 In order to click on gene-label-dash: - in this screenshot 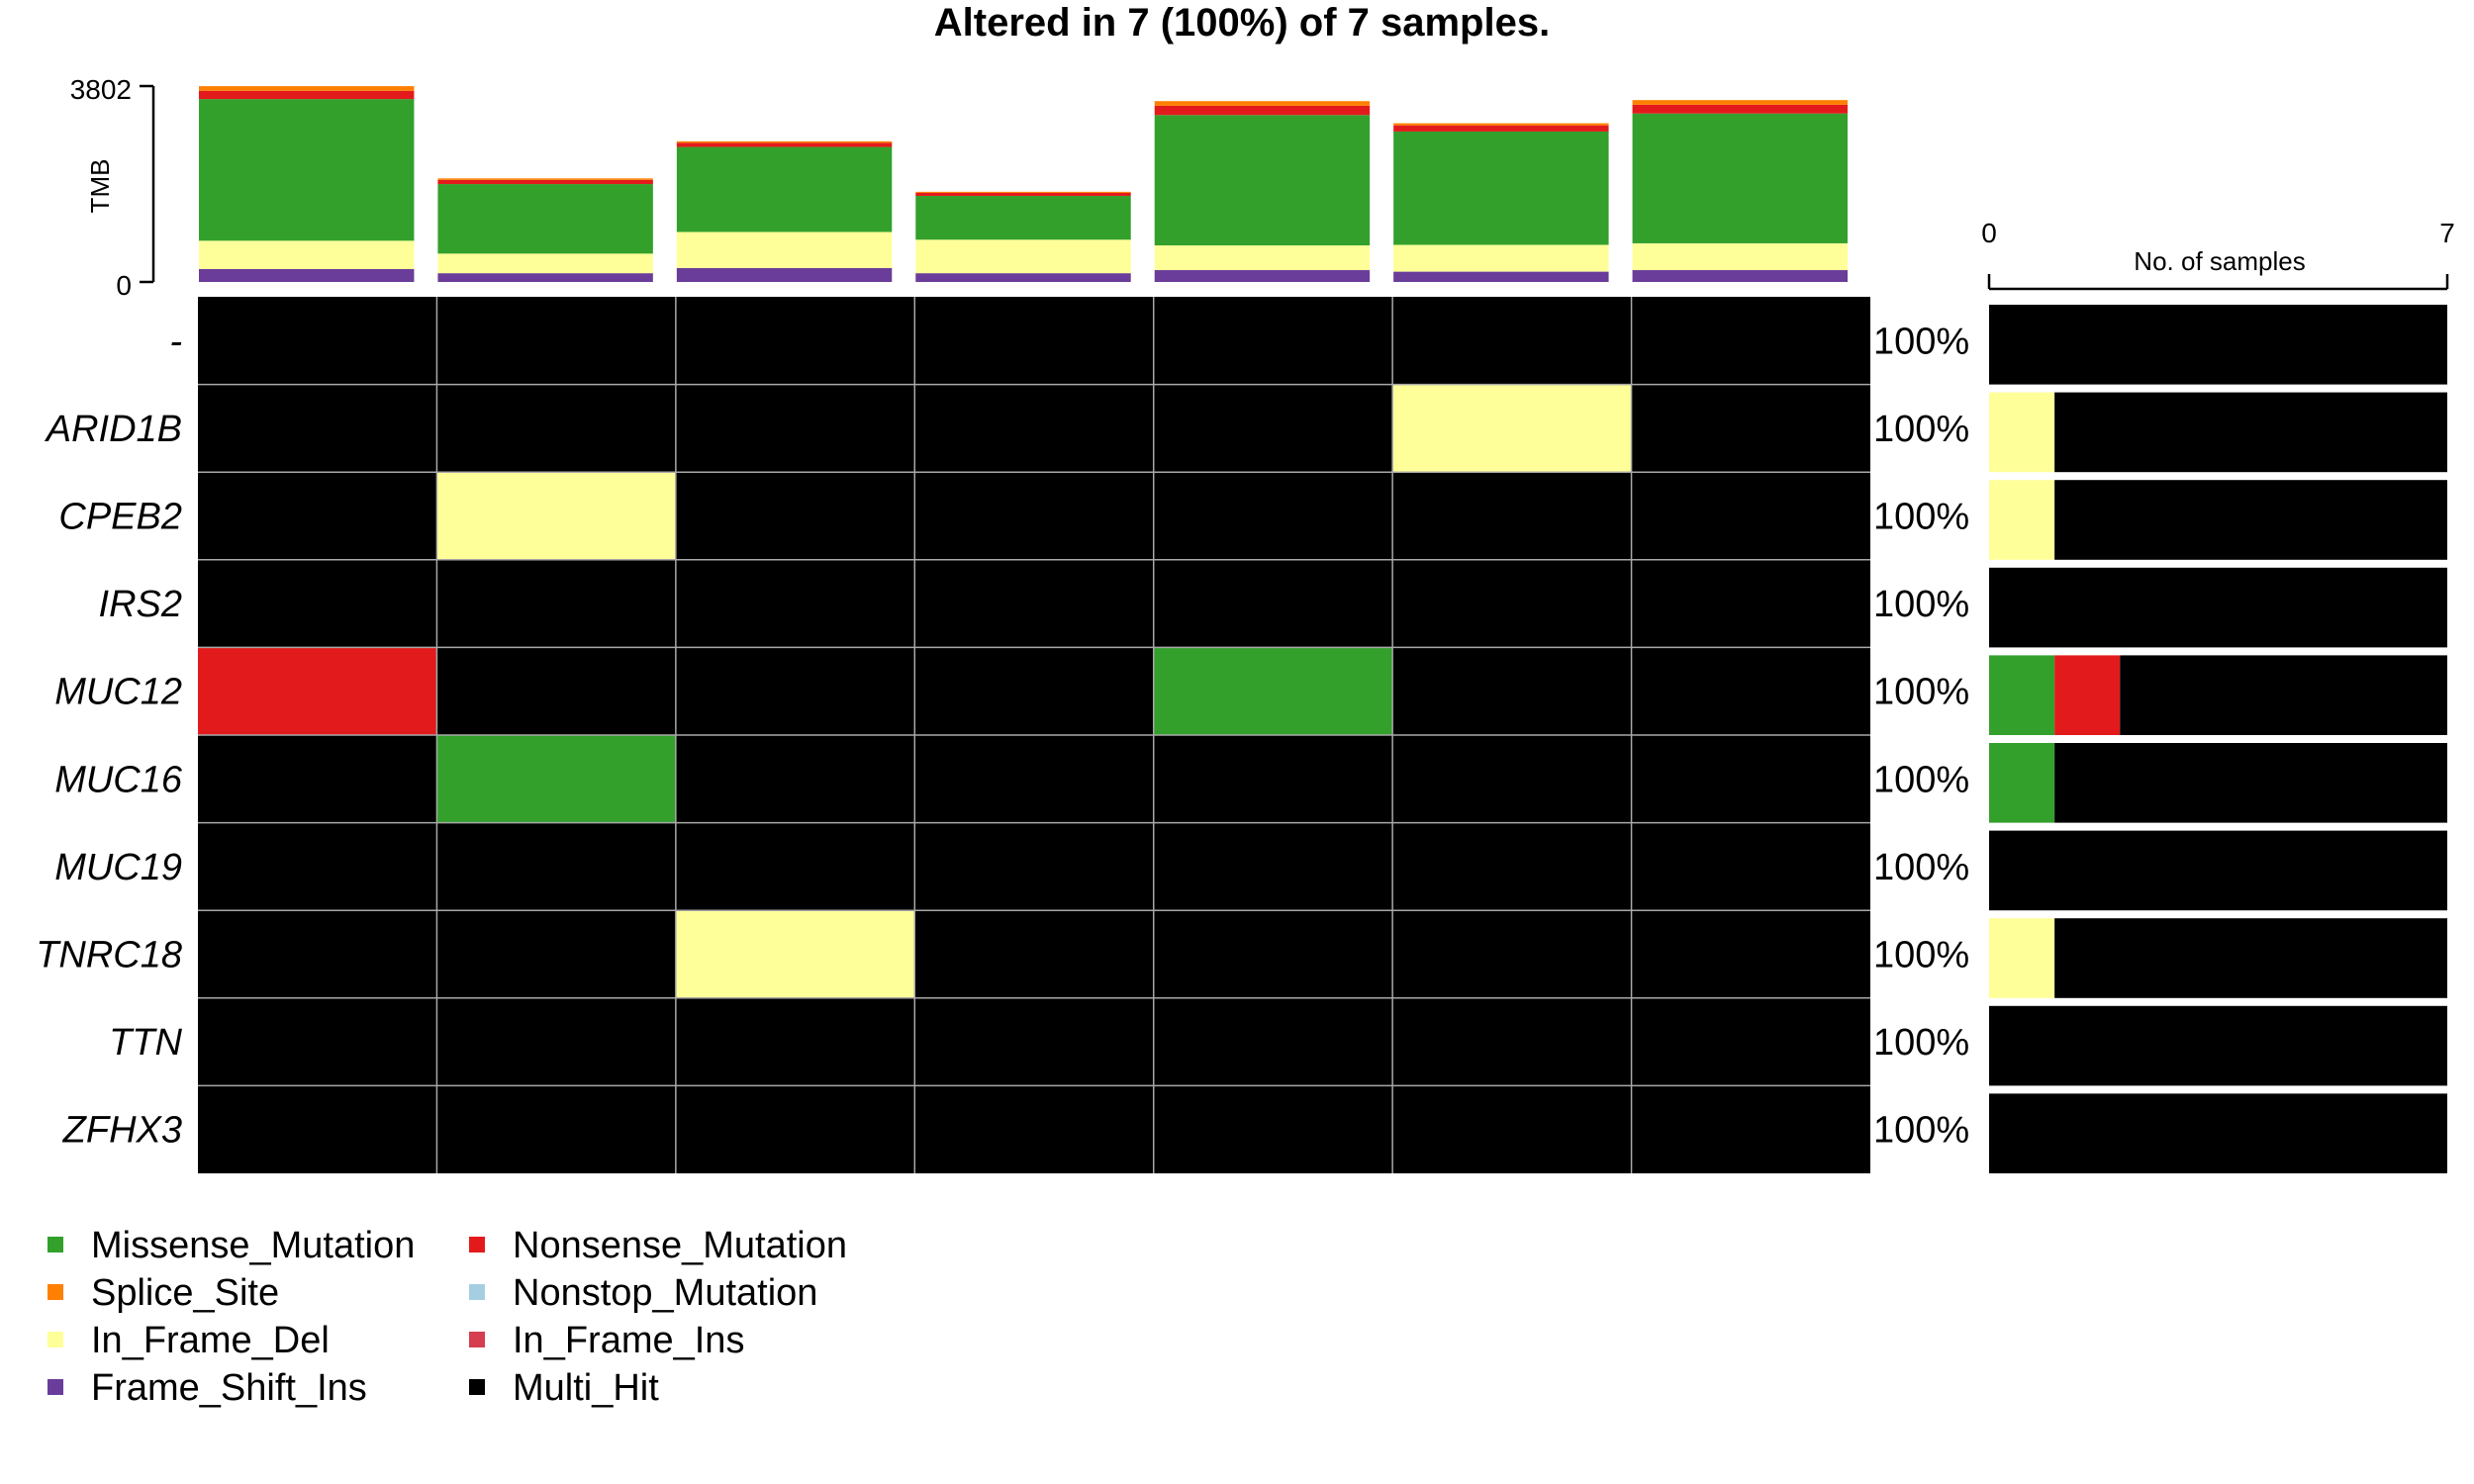, I will do `click(176, 341)`.